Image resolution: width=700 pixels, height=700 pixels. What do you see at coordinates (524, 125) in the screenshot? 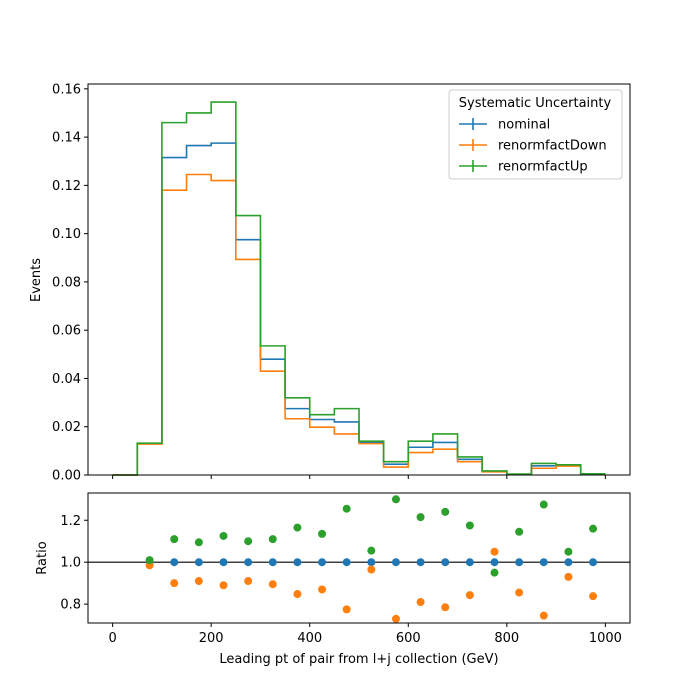
I see `legend-label-nominal: nominal` at bounding box center [524, 125].